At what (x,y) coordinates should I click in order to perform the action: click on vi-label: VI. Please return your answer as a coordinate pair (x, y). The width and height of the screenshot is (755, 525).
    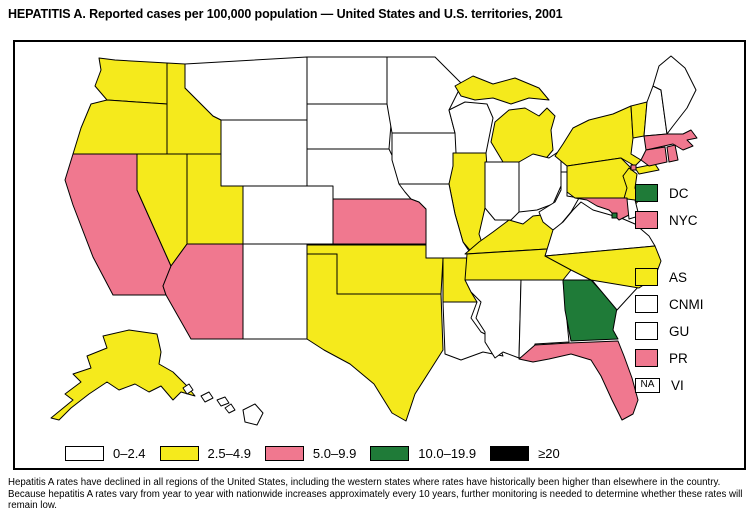
    Looking at the image, I should click on (677, 385).